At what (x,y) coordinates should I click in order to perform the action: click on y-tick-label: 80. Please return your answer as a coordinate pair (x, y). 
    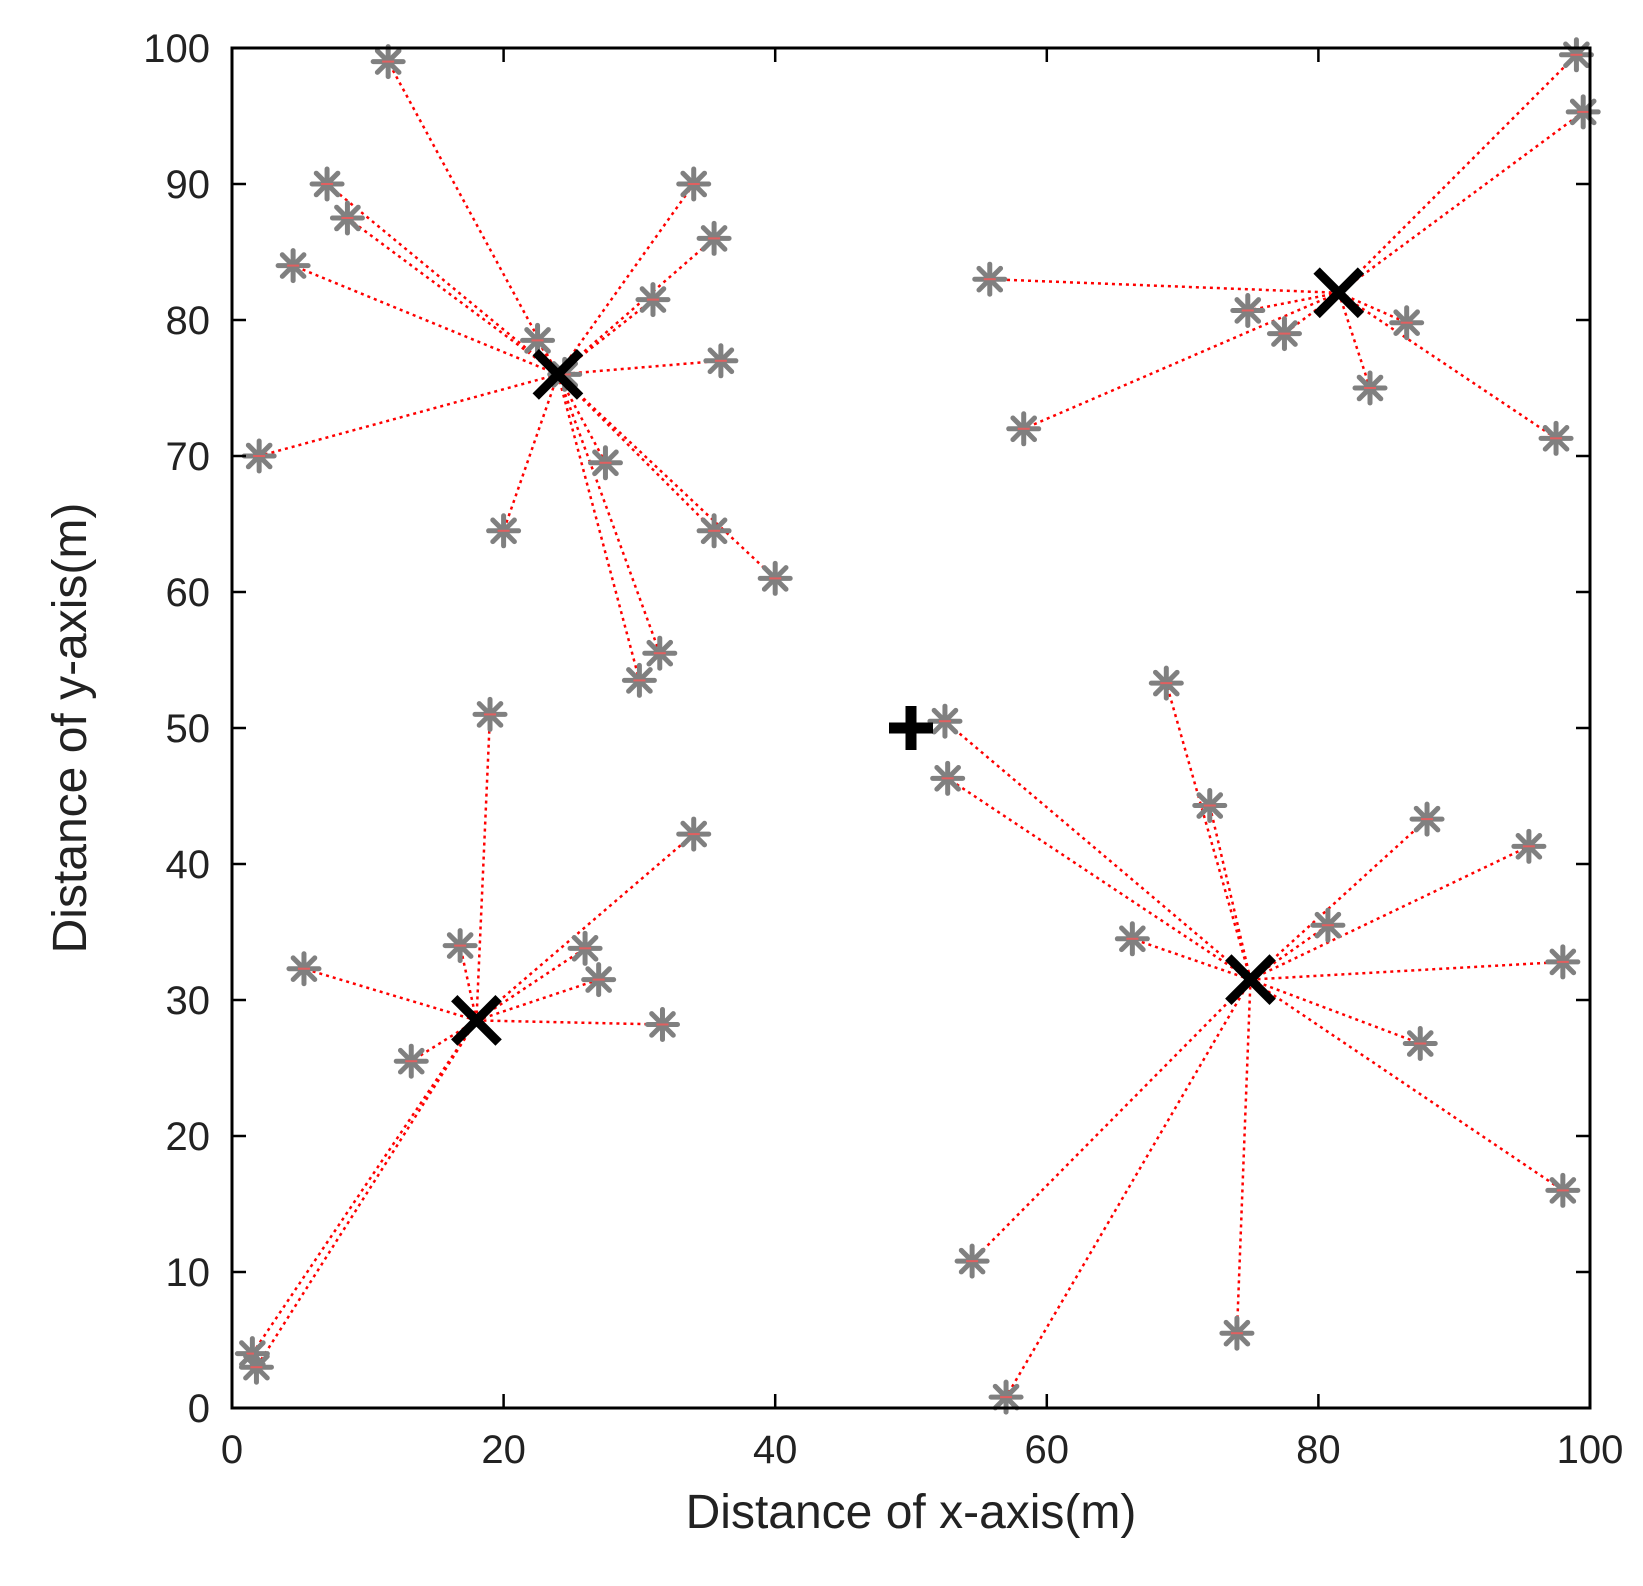
    Looking at the image, I should click on (188, 321).